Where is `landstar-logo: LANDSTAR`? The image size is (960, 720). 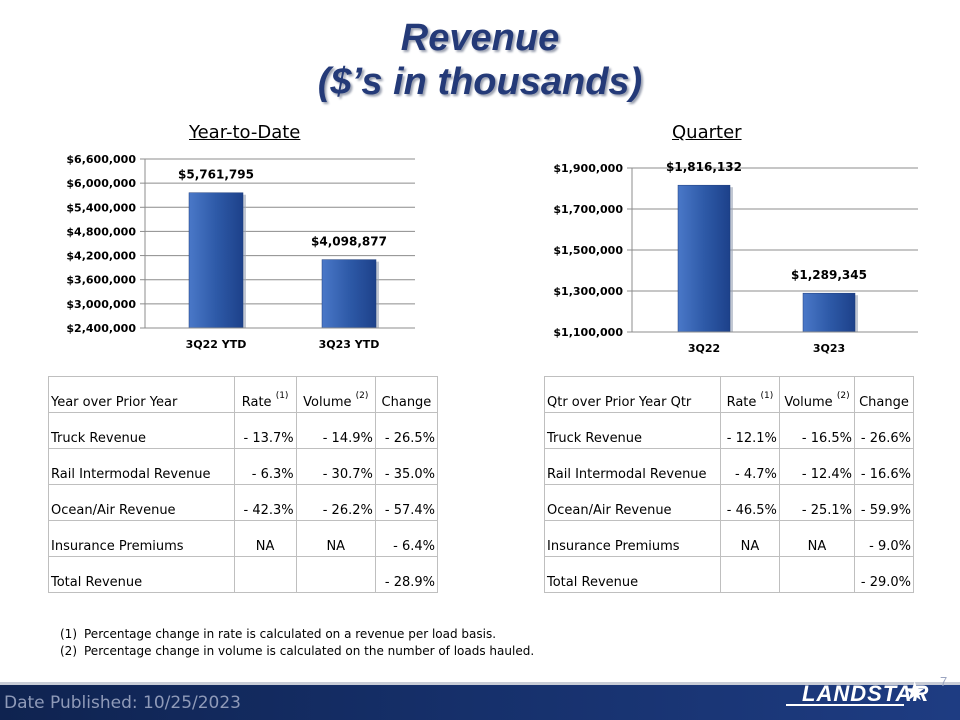 landstar-logo: LANDSTAR is located at coordinates (866, 693).